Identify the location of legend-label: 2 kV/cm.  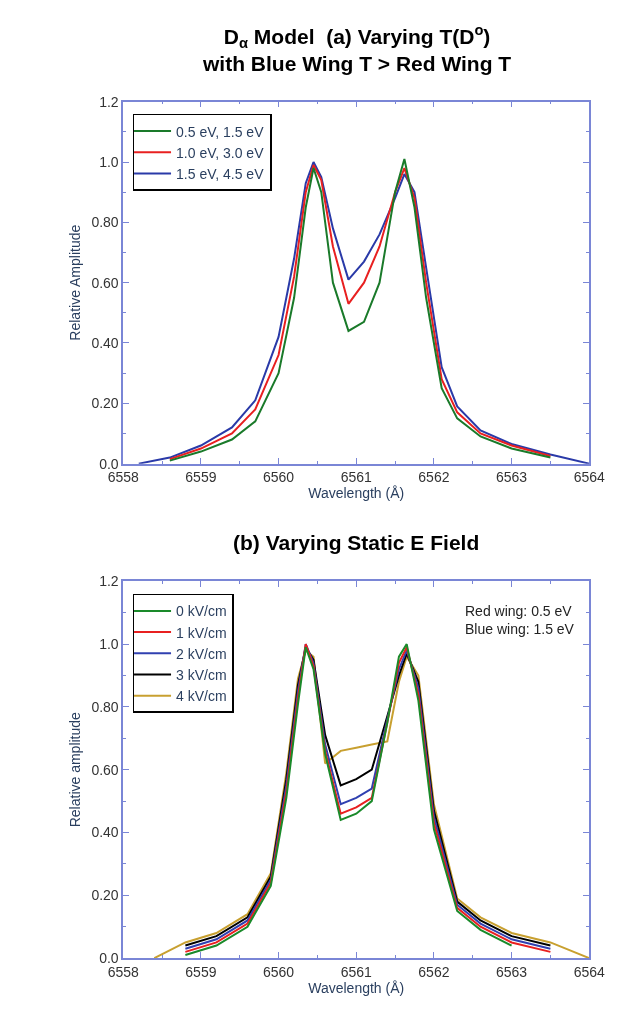
(201, 653).